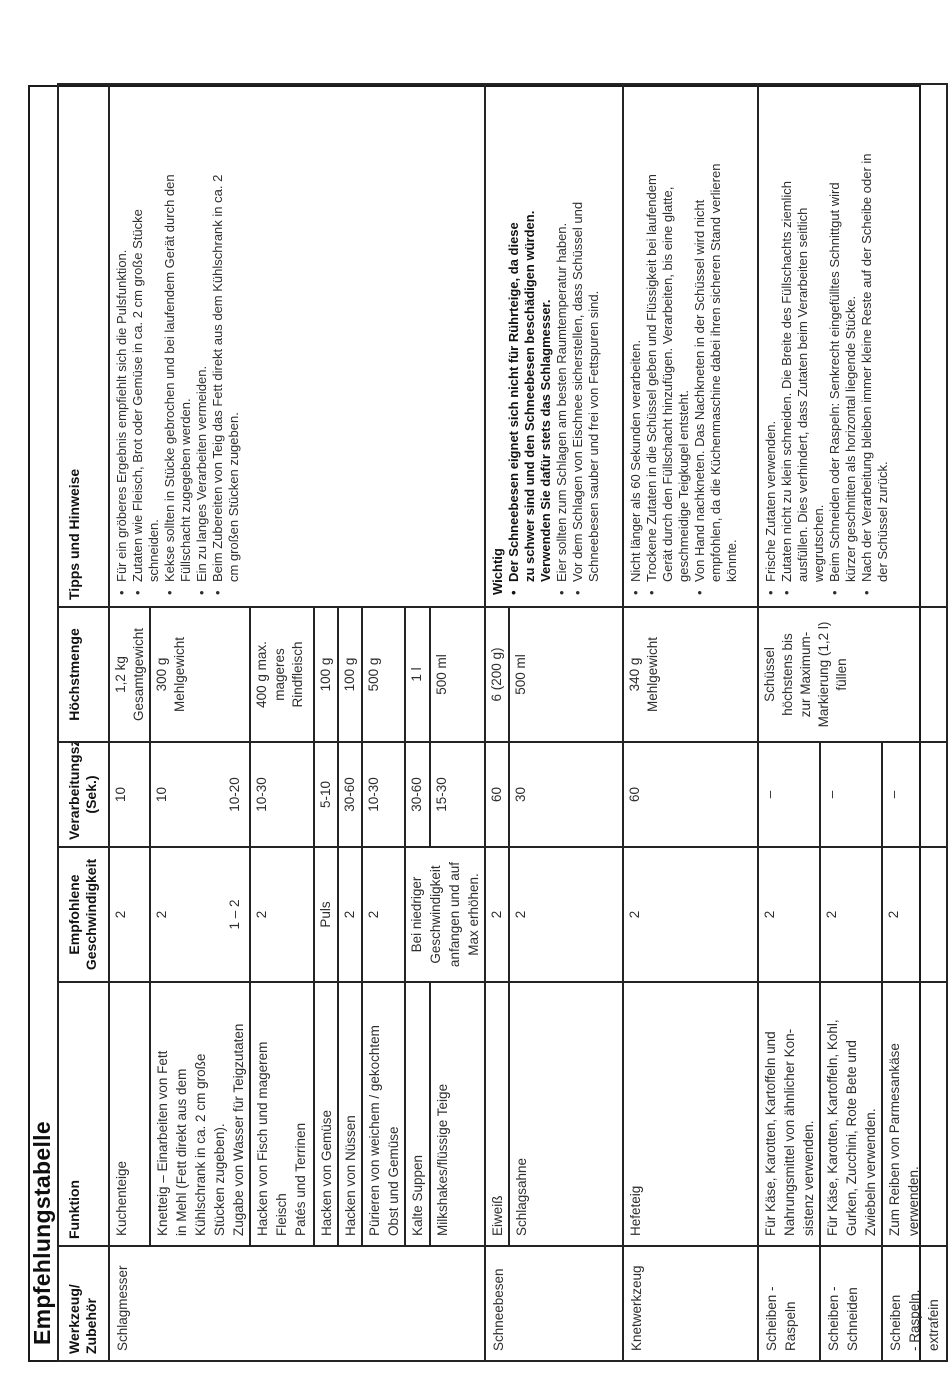 Image resolution: width=950 pixels, height=1392 pixels. I want to click on column-header-max: Höchstmenge, so click(83, 674).